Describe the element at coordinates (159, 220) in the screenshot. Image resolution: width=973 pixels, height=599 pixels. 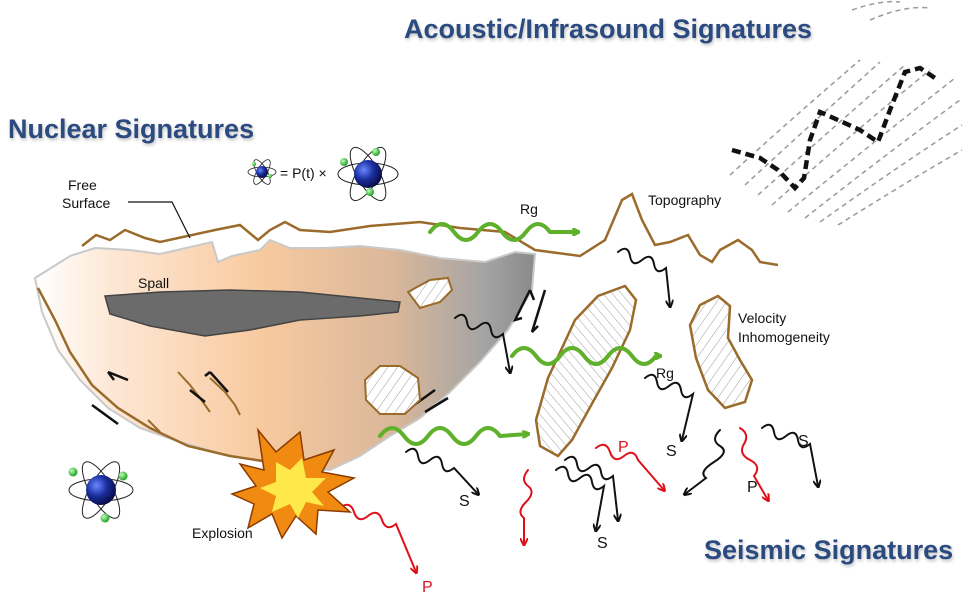
I see `free-surface-leader` at that location.